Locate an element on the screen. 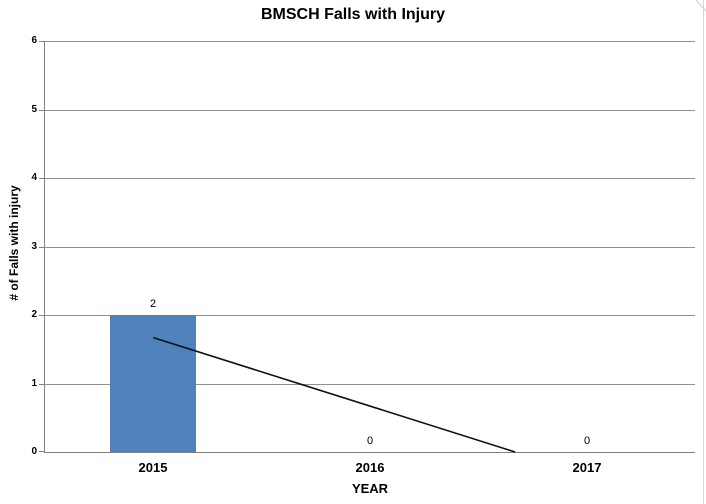 The image size is (706, 504). trendline is located at coordinates (334, 394).